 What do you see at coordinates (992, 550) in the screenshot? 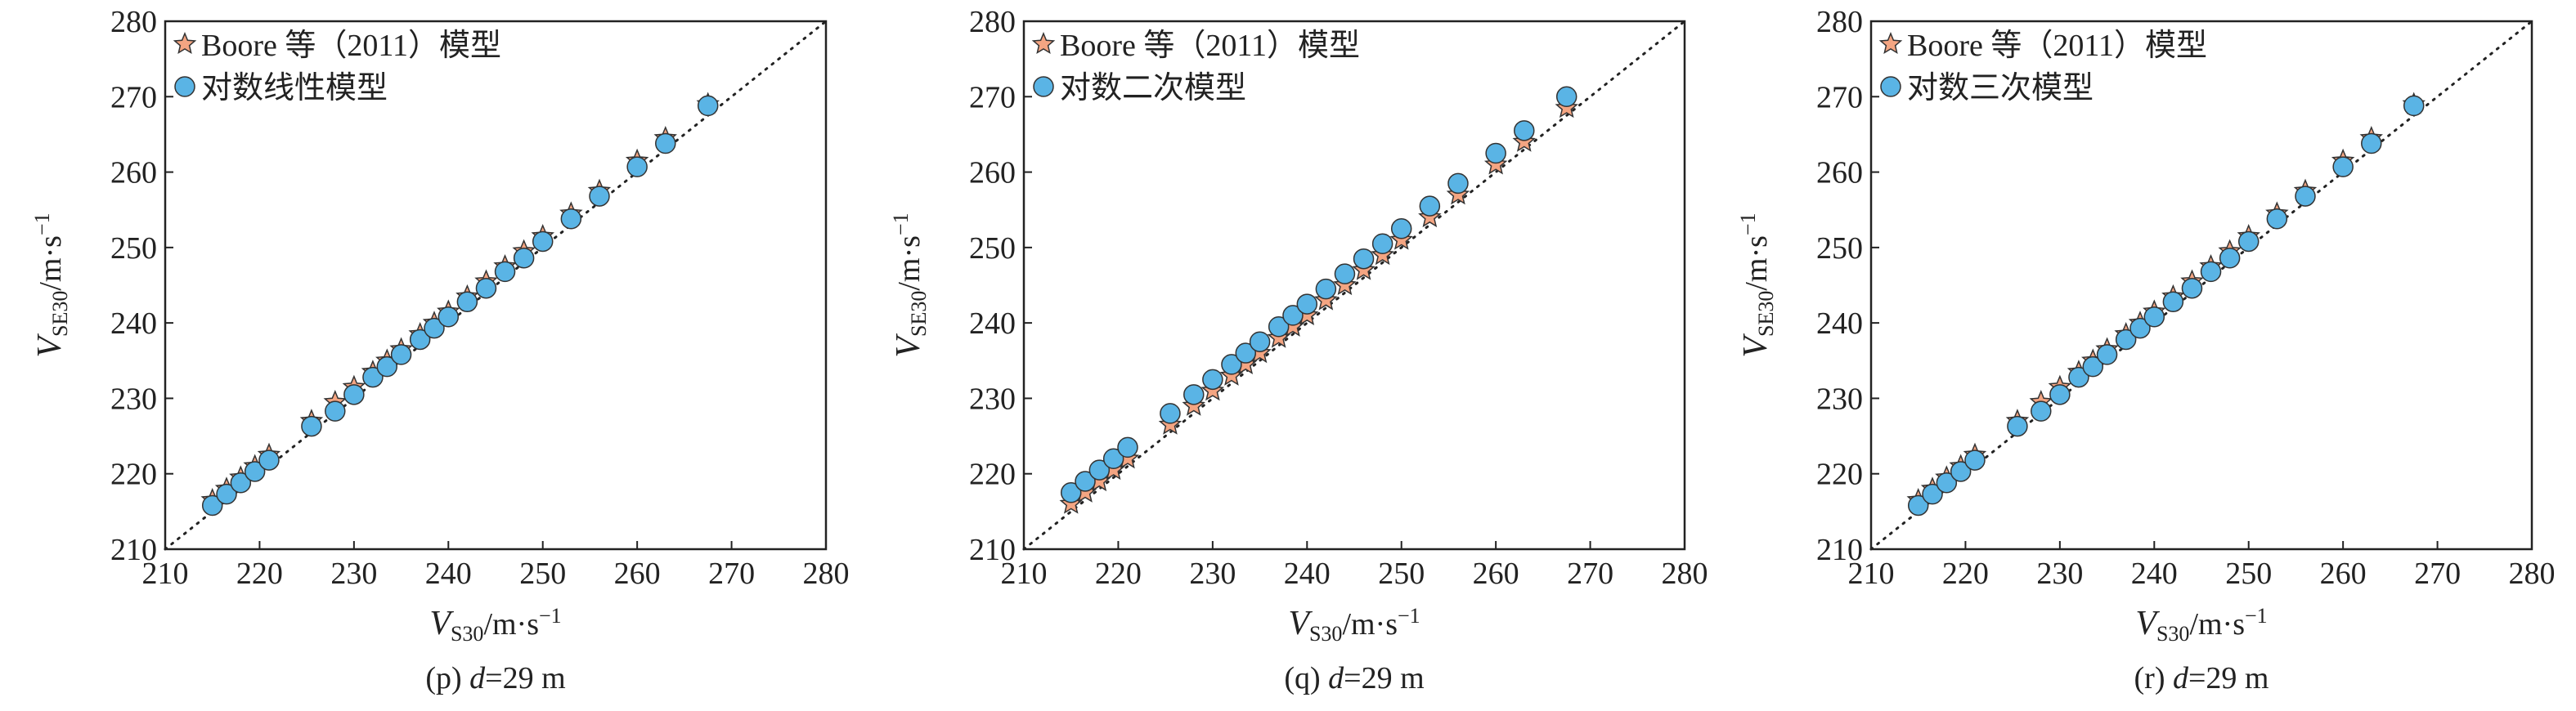
I see `y-tick-label: 210` at bounding box center [992, 550].